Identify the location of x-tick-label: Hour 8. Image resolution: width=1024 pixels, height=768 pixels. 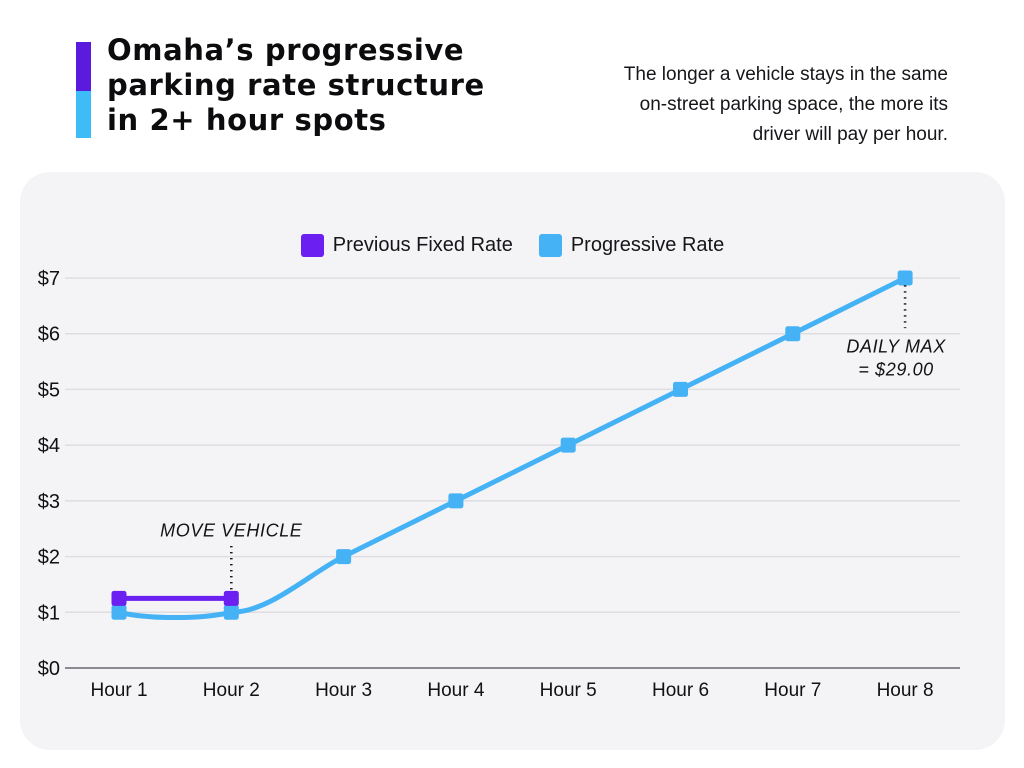
(905, 690).